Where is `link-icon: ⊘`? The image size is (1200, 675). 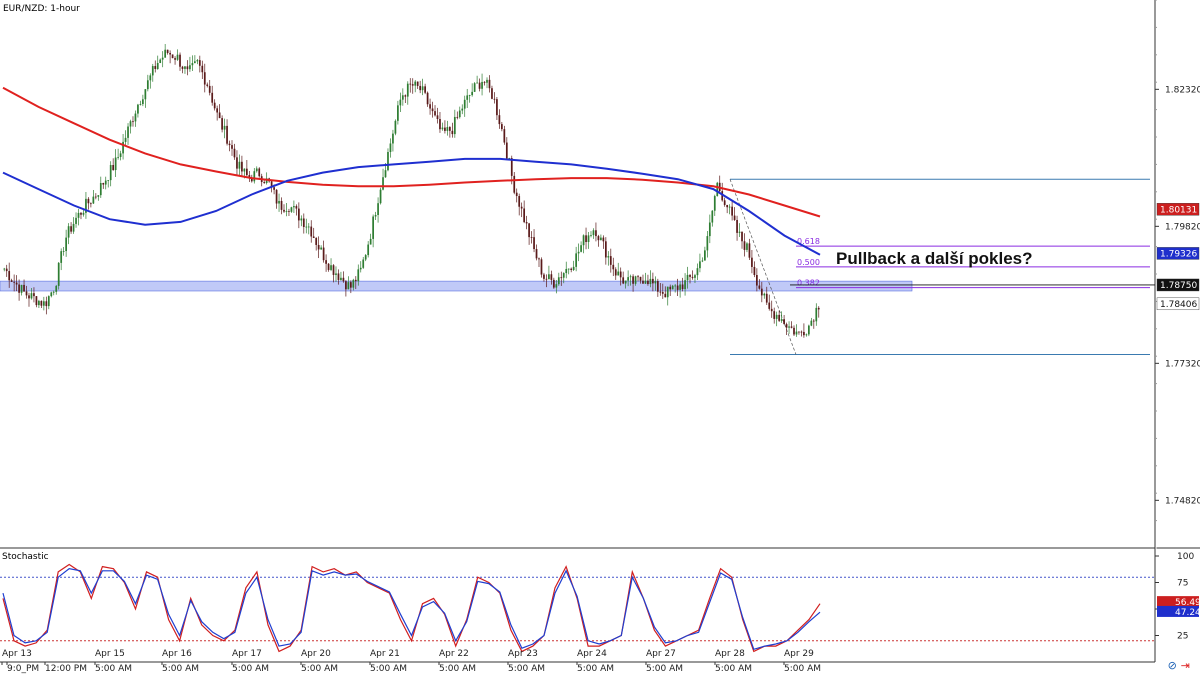 link-icon: ⊘ is located at coordinates (1172, 665).